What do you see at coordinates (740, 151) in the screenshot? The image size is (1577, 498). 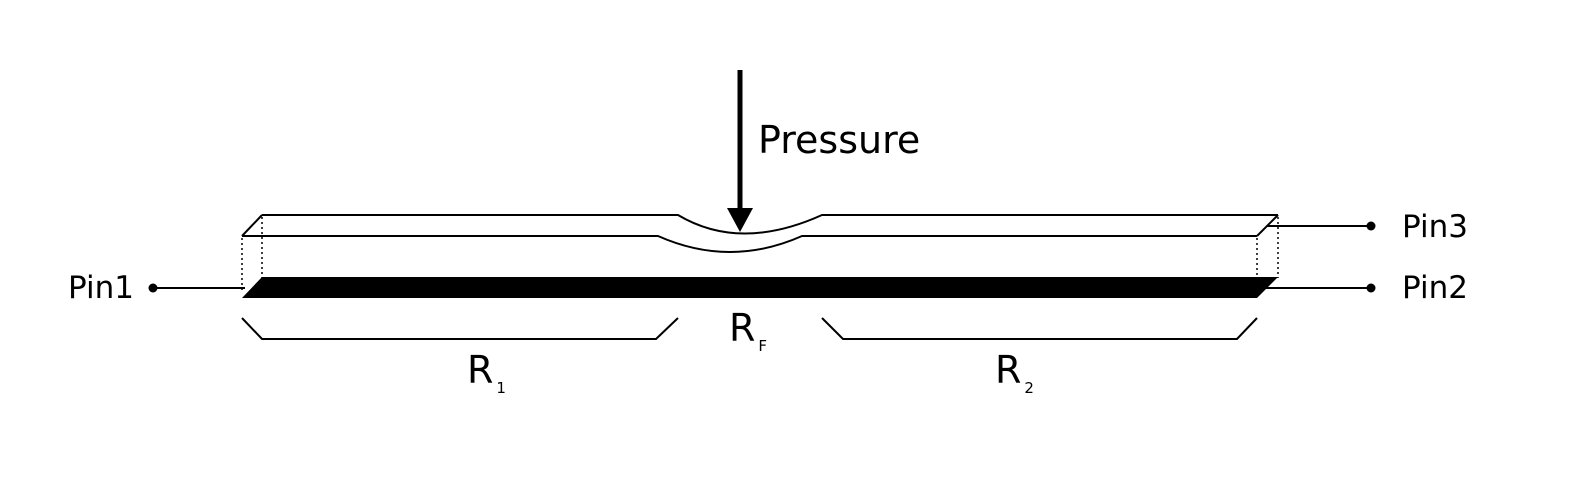 I see `pressure-arrow` at bounding box center [740, 151].